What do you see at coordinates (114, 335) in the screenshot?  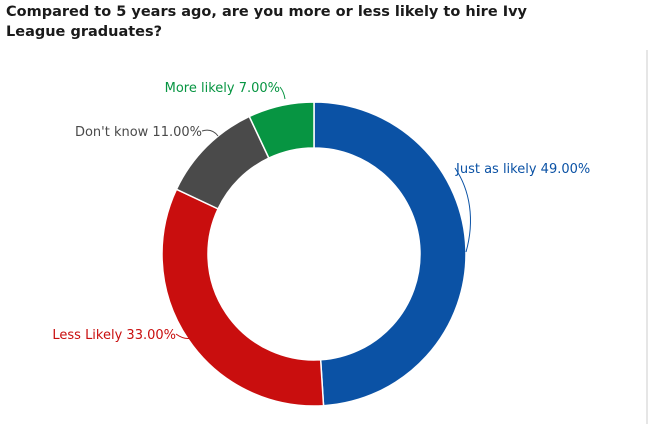 I see `data-label-less-likely: Less Likely 33.00%` at bounding box center [114, 335].